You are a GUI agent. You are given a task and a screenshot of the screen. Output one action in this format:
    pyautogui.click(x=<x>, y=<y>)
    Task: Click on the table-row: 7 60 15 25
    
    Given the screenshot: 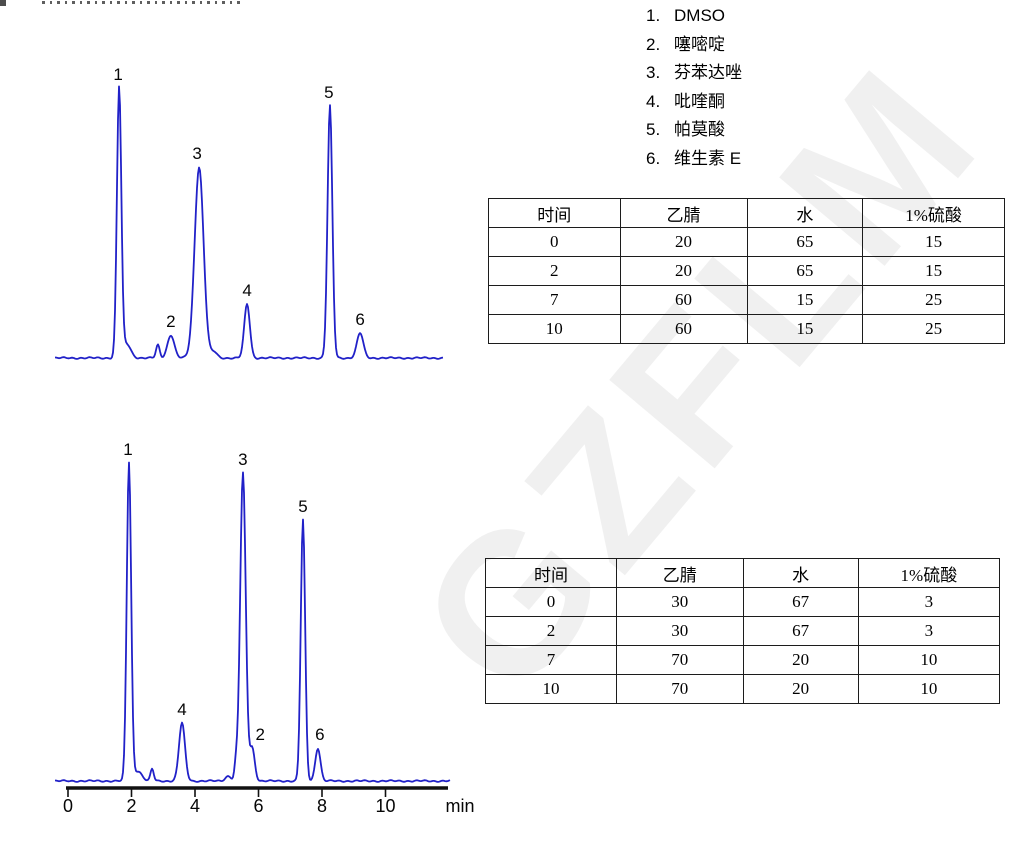 What is the action you would take?
    pyautogui.click(x=746, y=300)
    